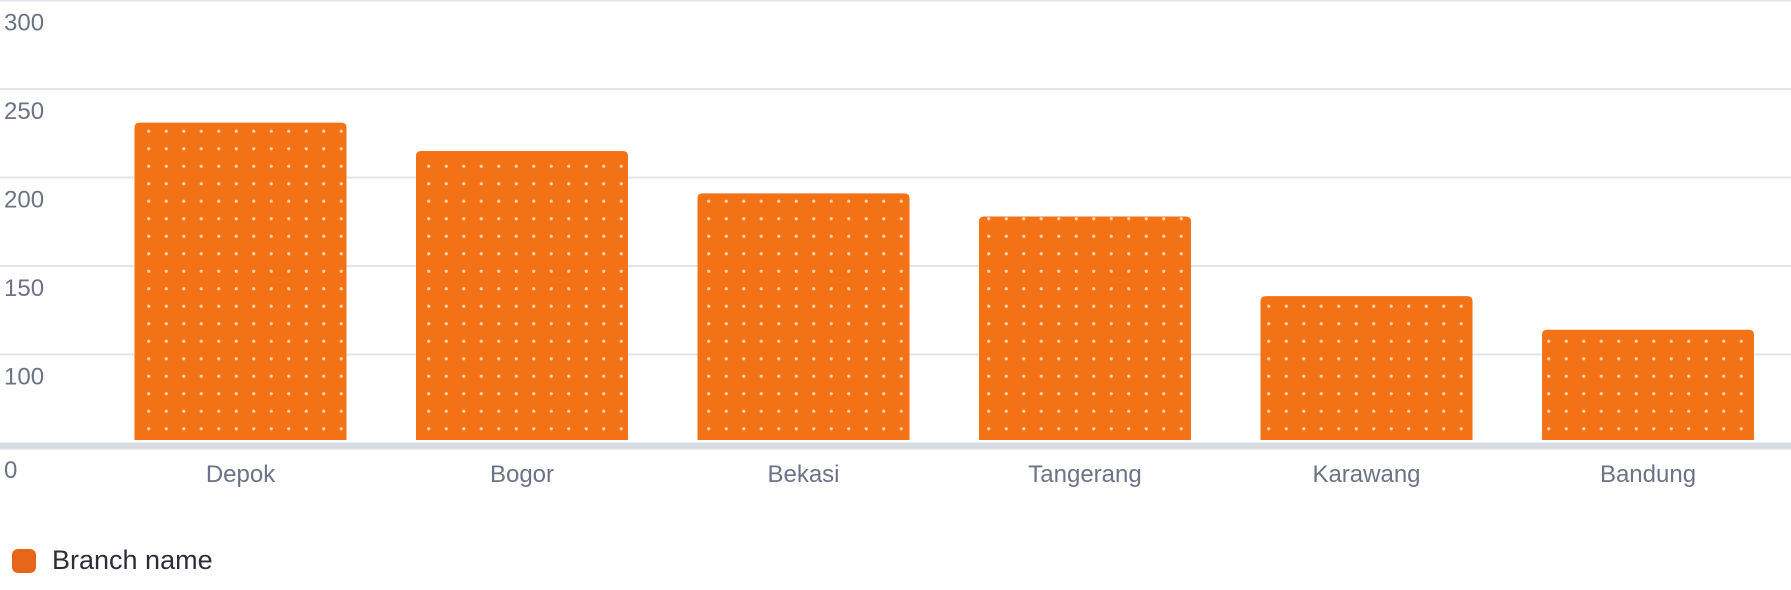  I want to click on x-tick-label-karawang: Karawang, so click(1366, 474).